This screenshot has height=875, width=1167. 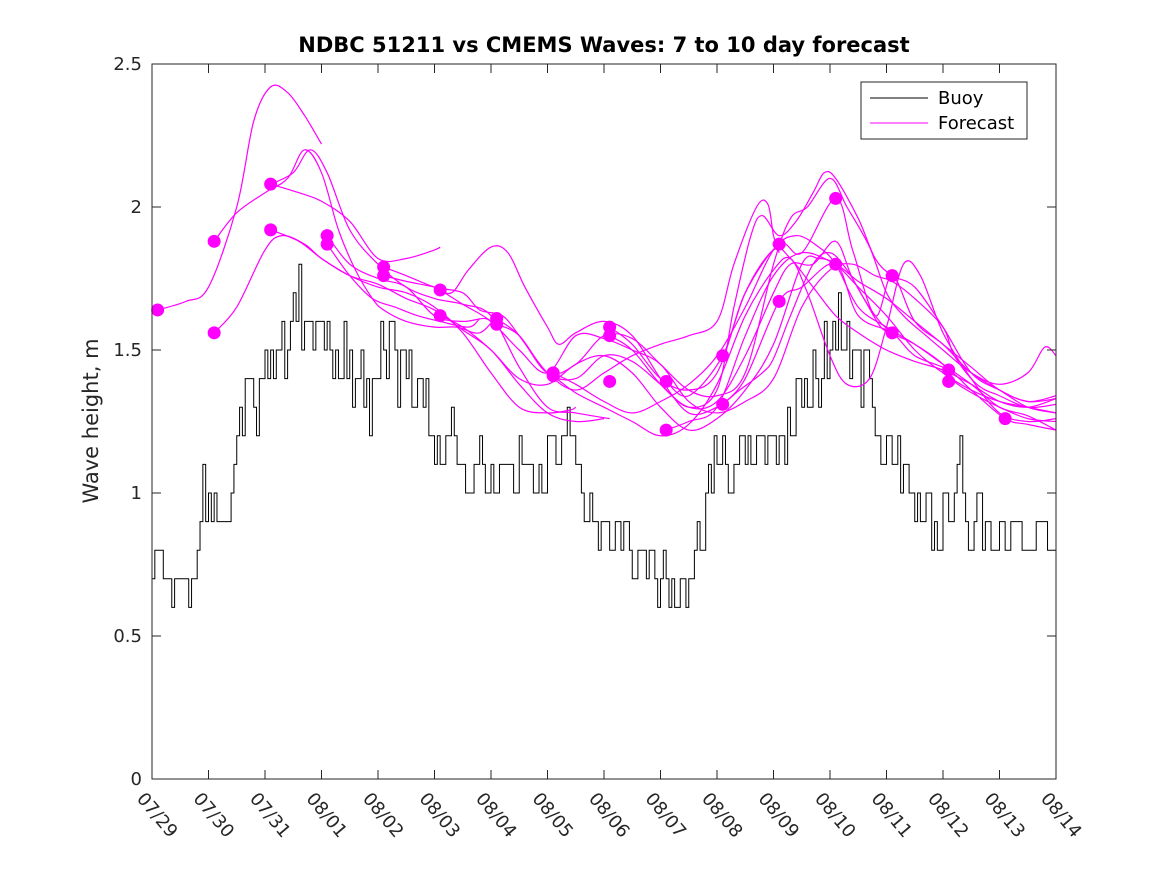 I want to click on legend-buoy-label: Buoy, so click(x=961, y=98).